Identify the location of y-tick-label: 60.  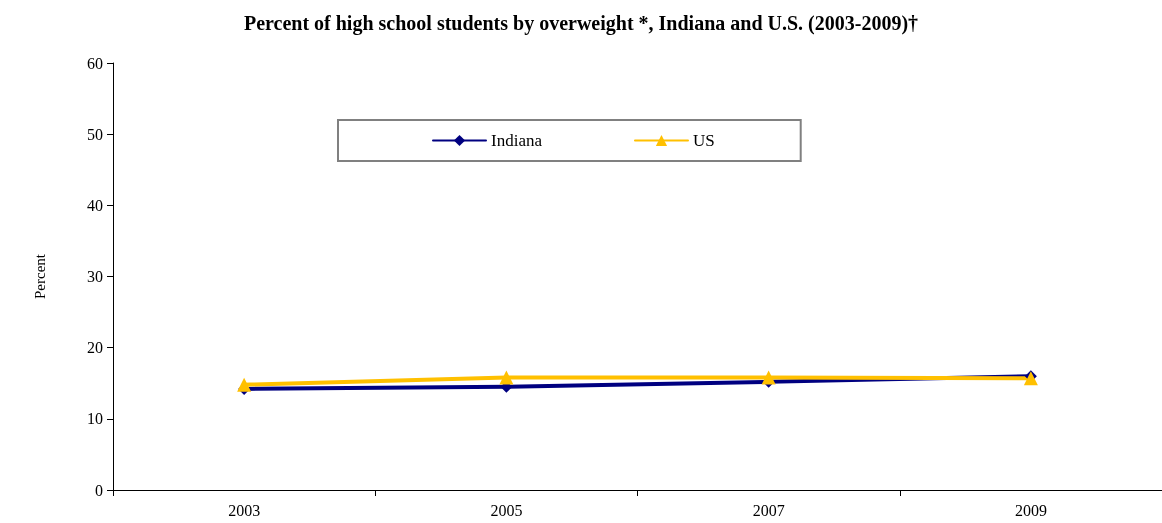
(95, 63).